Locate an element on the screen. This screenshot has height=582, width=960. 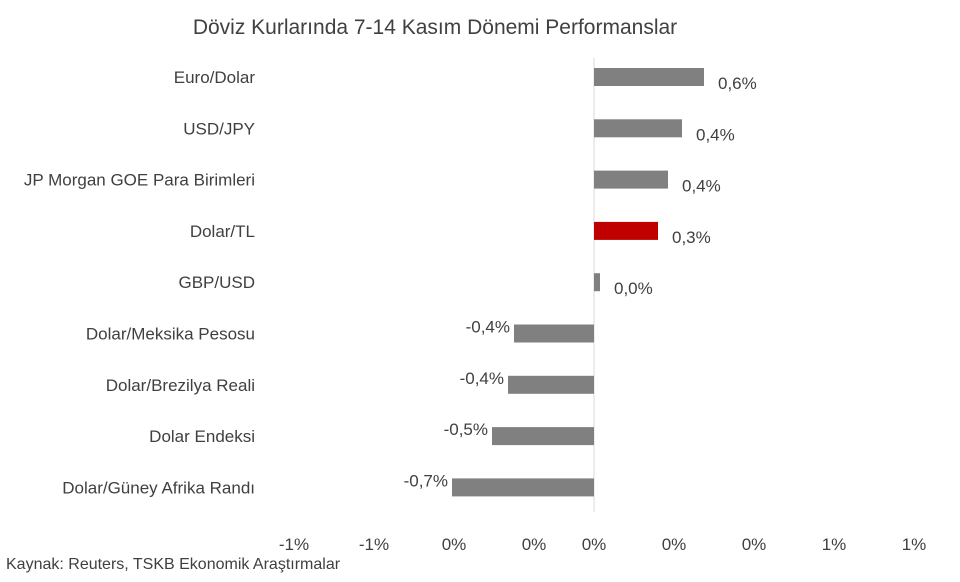
x-axis-ticks: -1% -1% 0% 0% 0% 0% 0% 1% 1% is located at coordinates (602, 544).